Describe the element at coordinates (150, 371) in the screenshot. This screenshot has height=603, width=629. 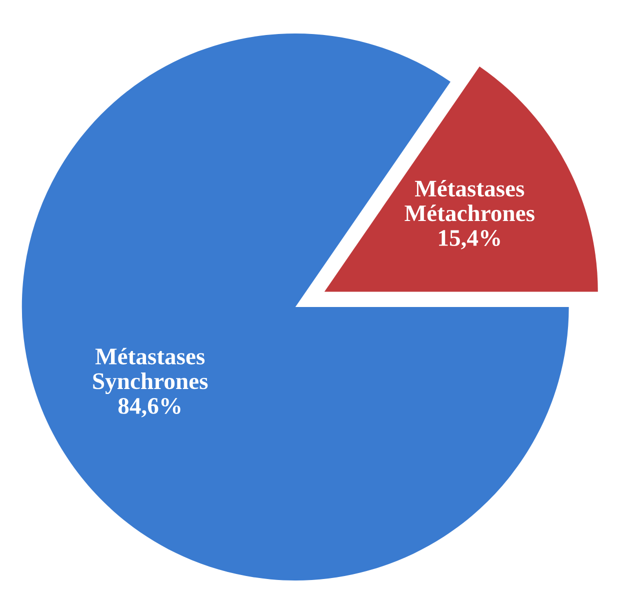
I see `slice-label: Métastases Synchrones` at that location.